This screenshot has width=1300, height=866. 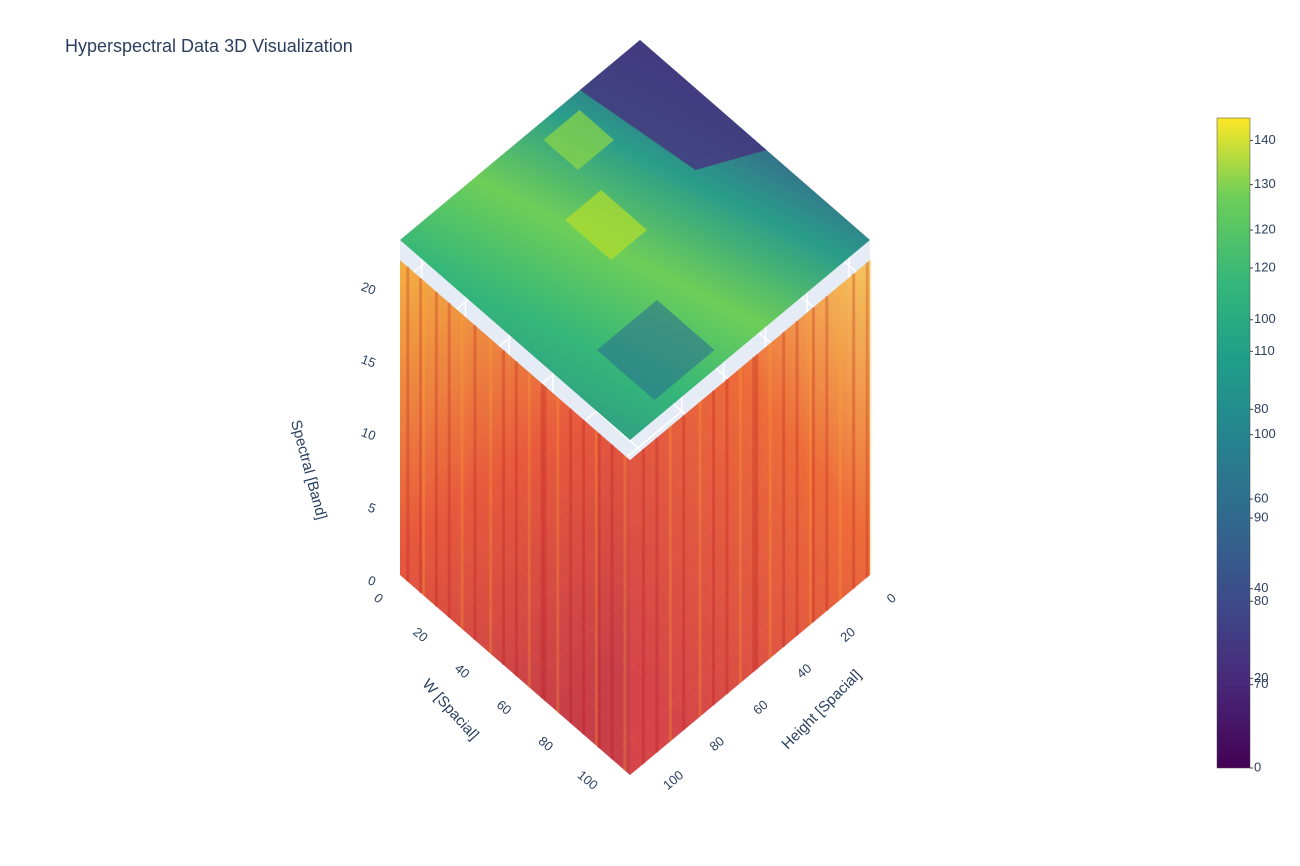 I want to click on z-tick-label: 0, so click(x=372, y=580).